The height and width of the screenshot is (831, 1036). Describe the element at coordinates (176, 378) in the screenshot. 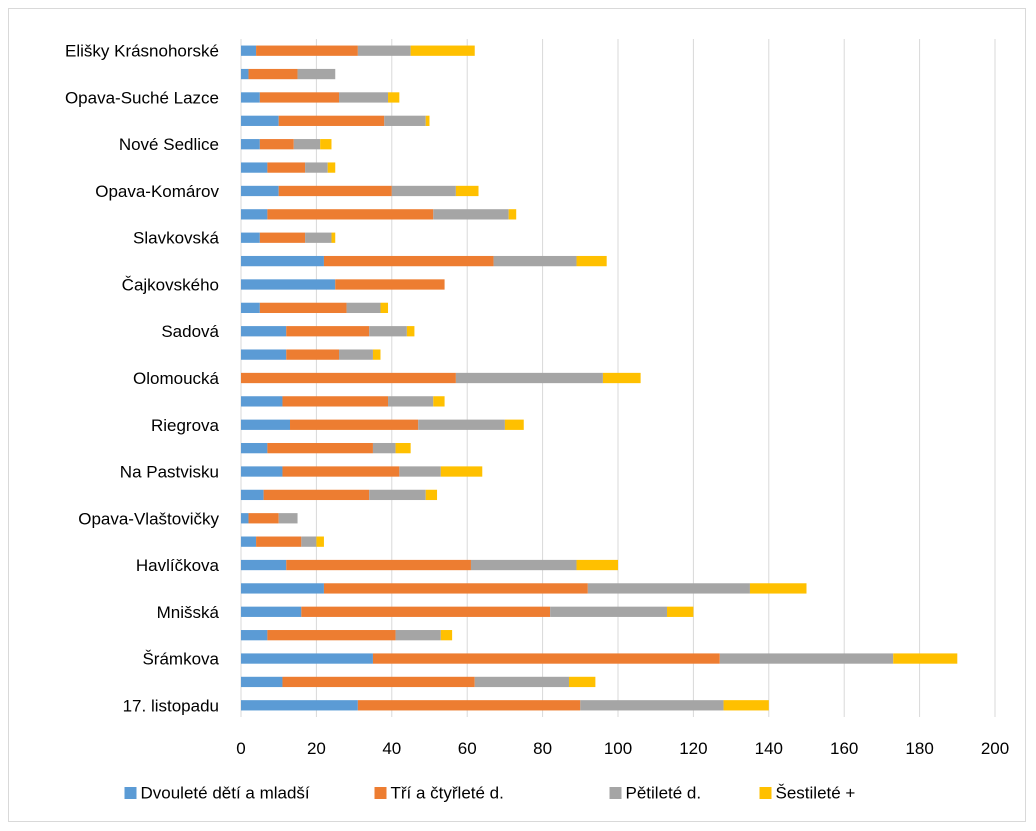

I see `category-label: Olomoucká` at that location.